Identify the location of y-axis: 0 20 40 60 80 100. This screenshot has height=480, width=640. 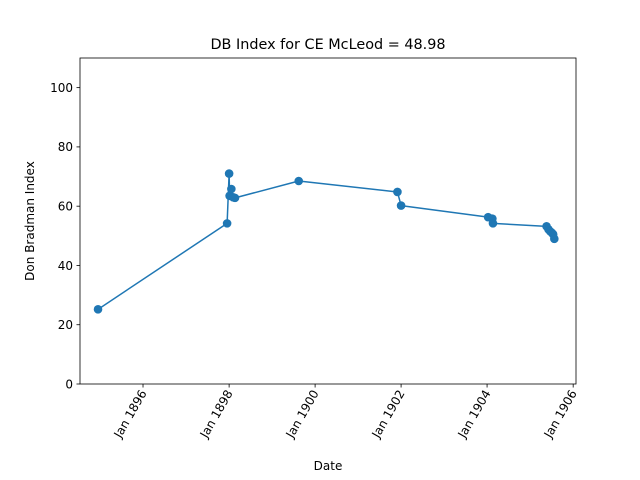
(65, 236).